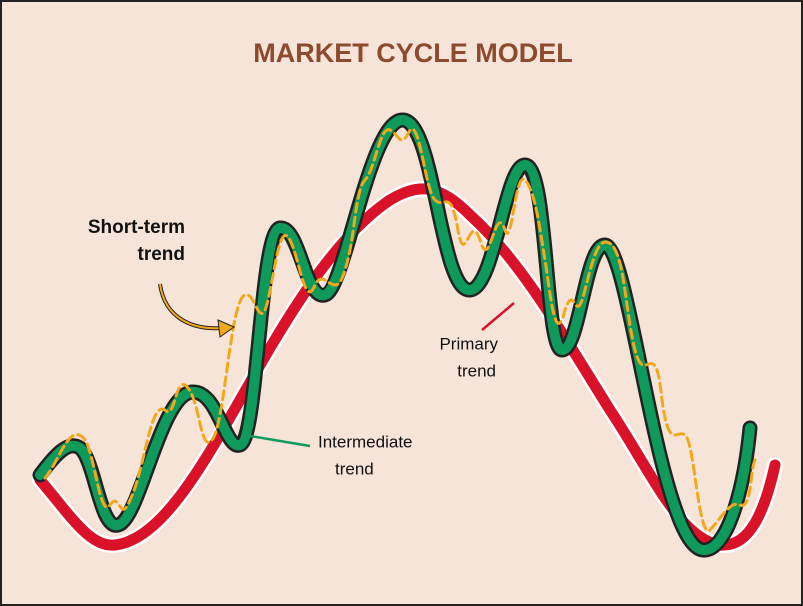 The image size is (803, 606). I want to click on short-term-arrowhead, so click(226, 328).